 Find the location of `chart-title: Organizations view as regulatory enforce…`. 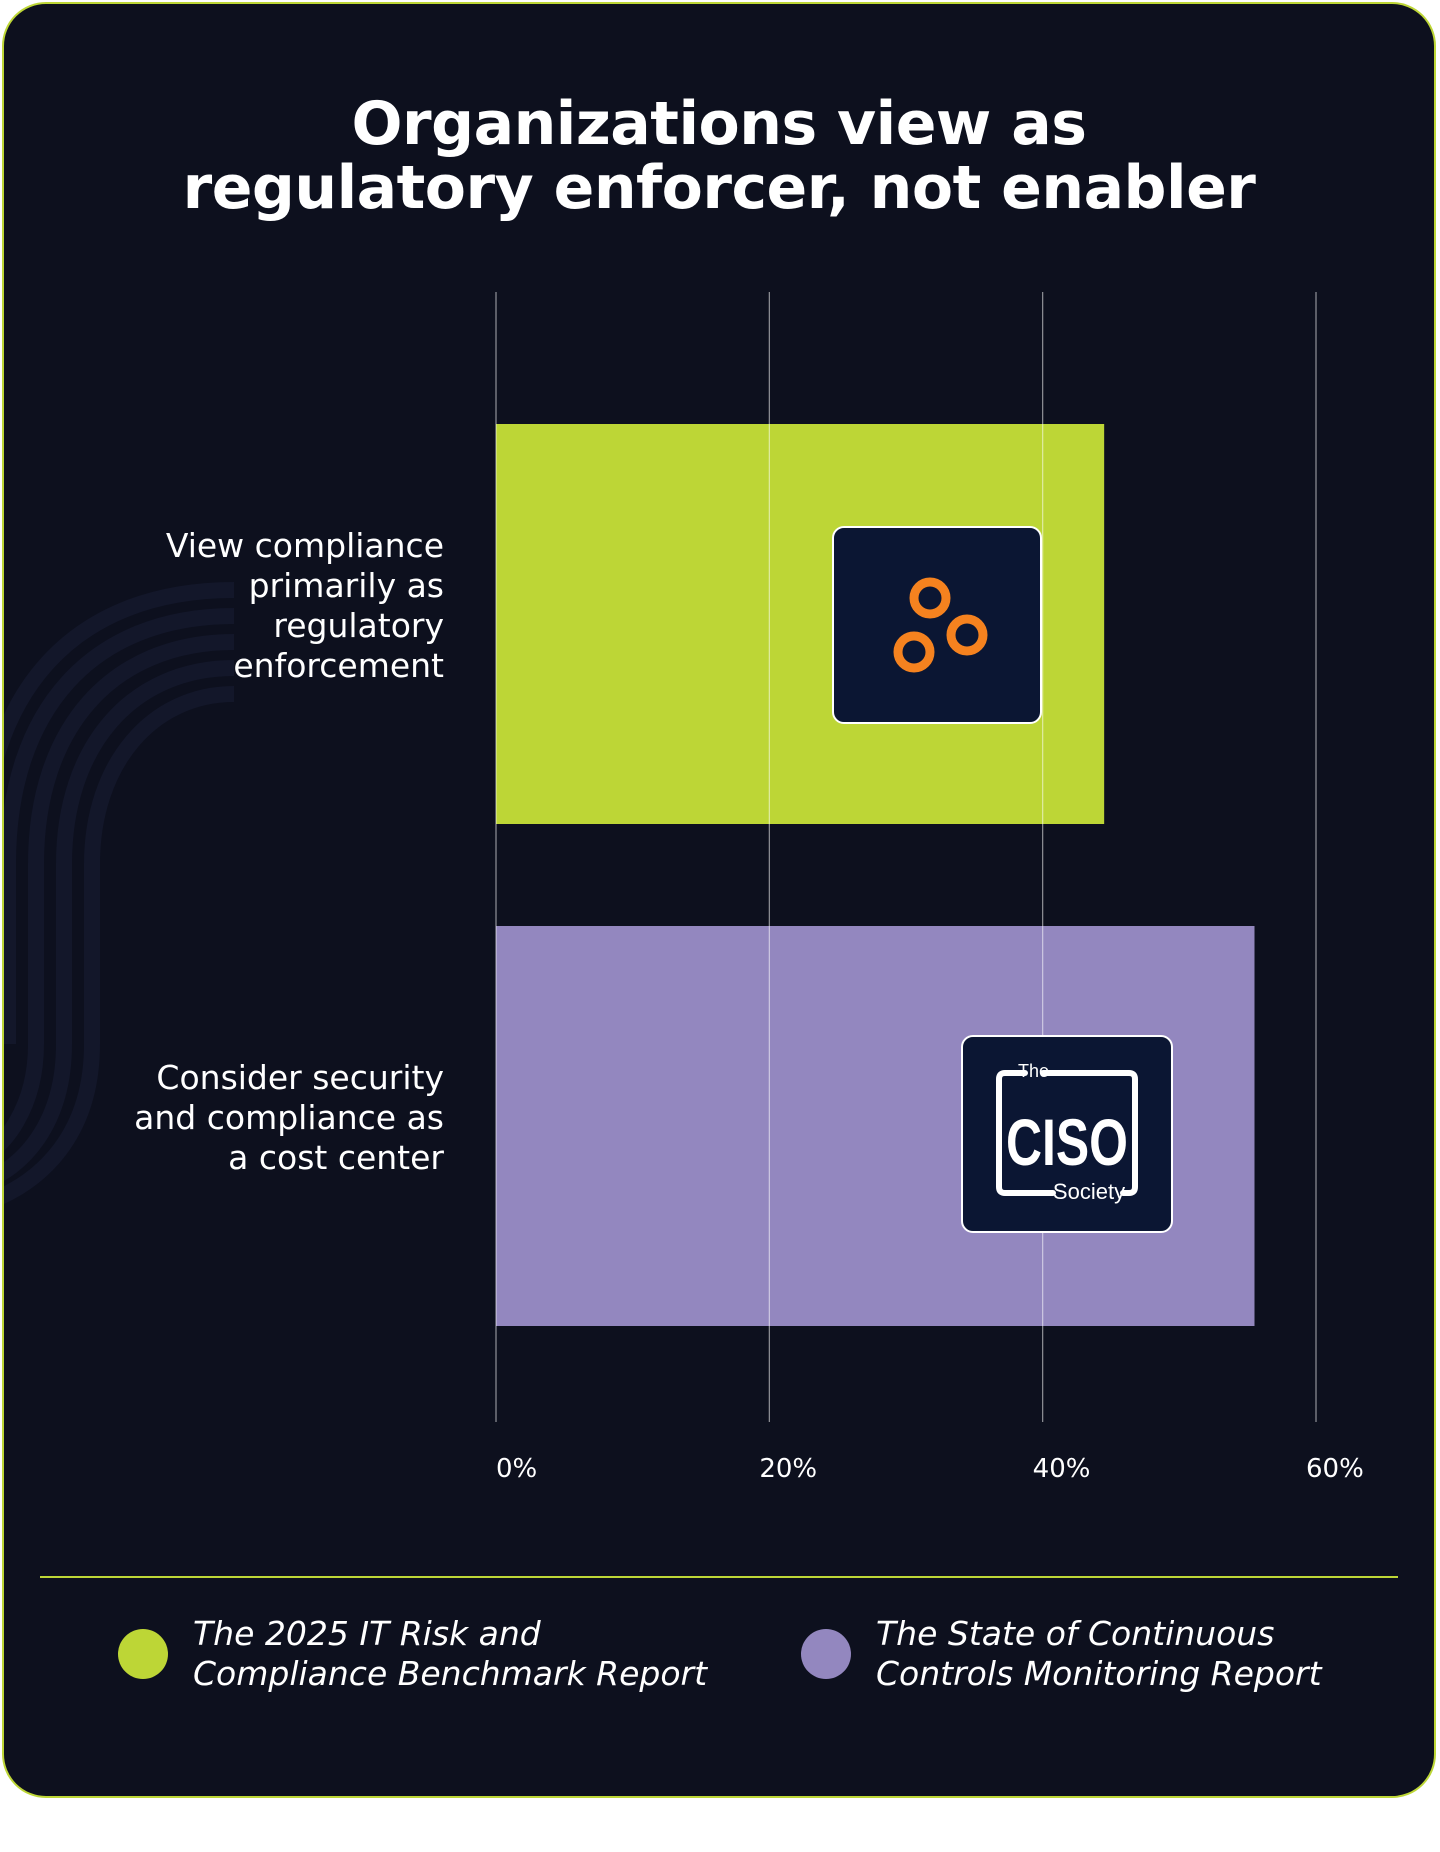

chart-title: Organizations view as regulatory enforce… is located at coordinates (719, 156).